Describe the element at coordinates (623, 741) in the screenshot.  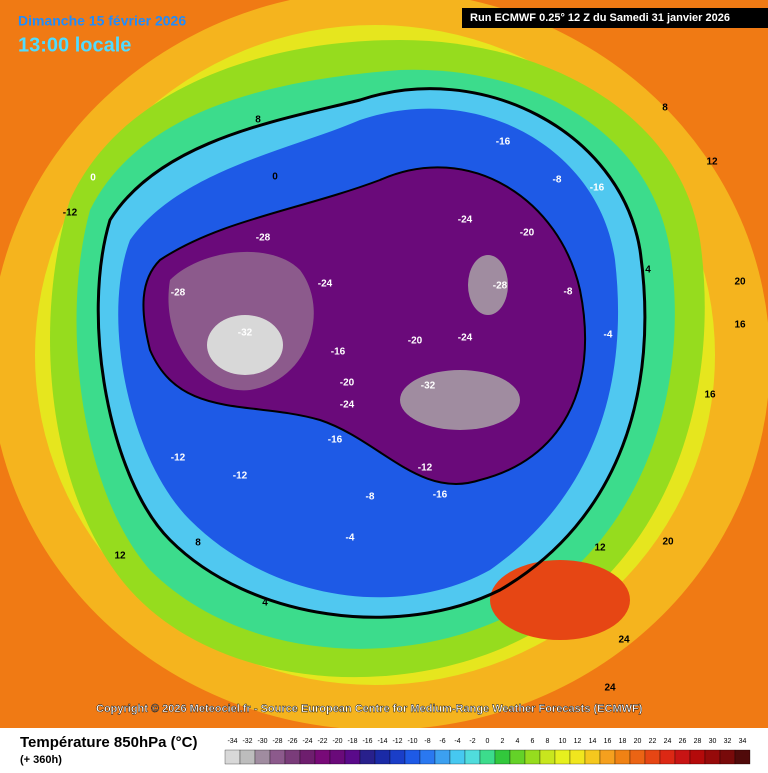
I see `legend-tick-label: 18` at that location.